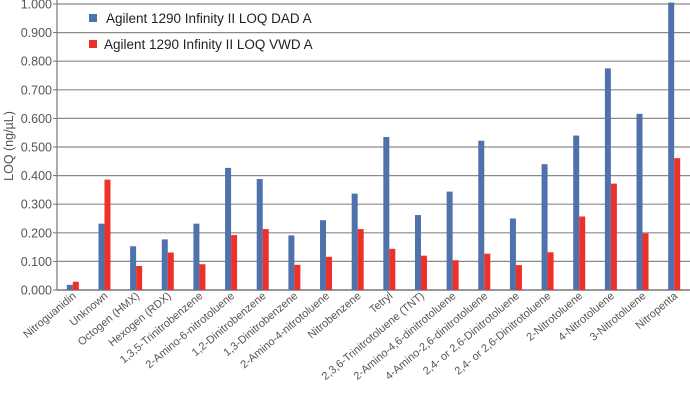 Image resolution: width=690 pixels, height=402 pixels. I want to click on y-axis-title: LOQ (ng/µL), so click(9, 146).